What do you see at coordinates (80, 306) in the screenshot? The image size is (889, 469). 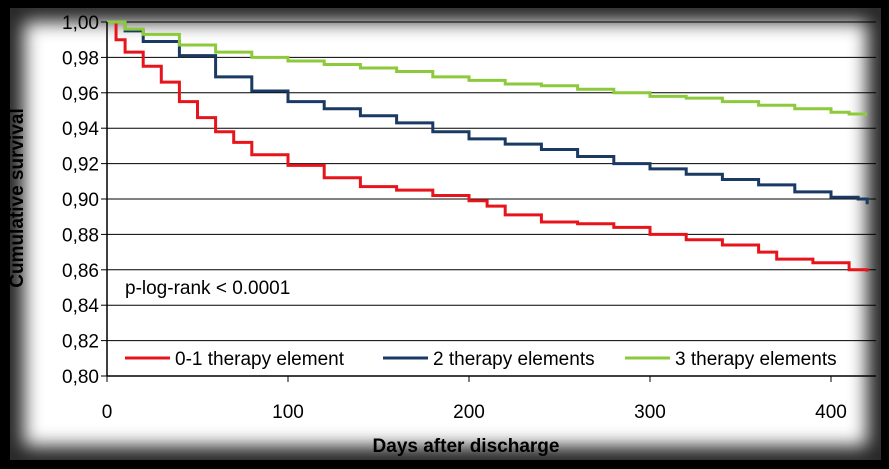 I see `y-tick-label: 0,84` at bounding box center [80, 306].